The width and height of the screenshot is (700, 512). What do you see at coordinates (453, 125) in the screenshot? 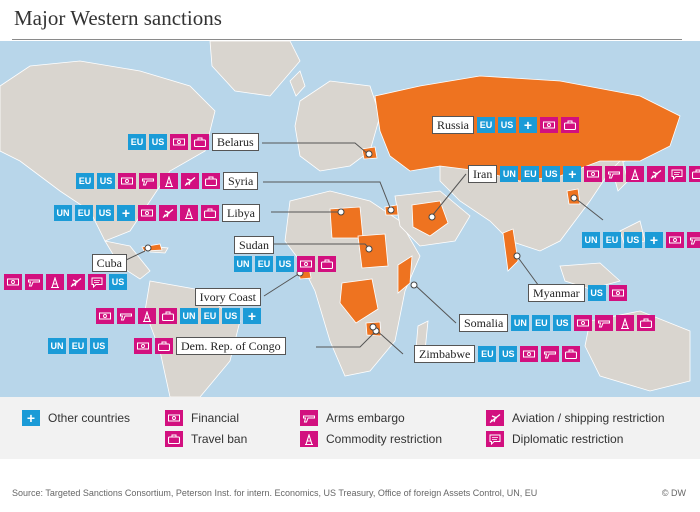
I see `country-label-russia: Russia` at bounding box center [453, 125].